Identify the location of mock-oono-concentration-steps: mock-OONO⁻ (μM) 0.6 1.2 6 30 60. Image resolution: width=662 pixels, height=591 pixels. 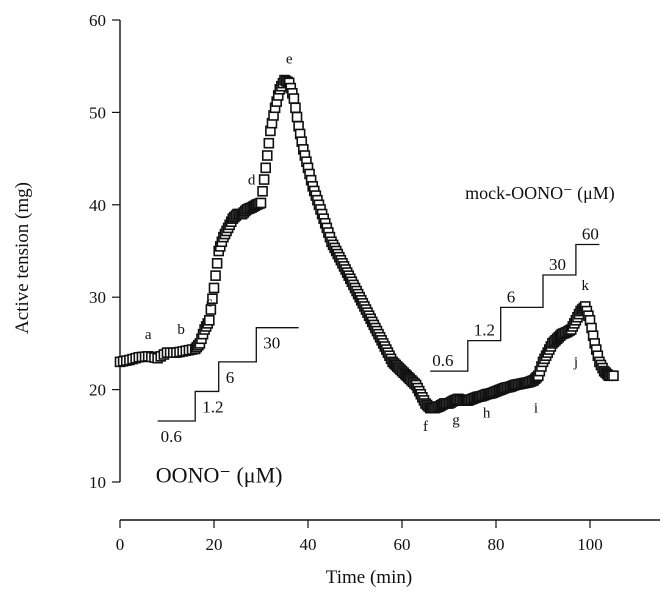
(522, 277).